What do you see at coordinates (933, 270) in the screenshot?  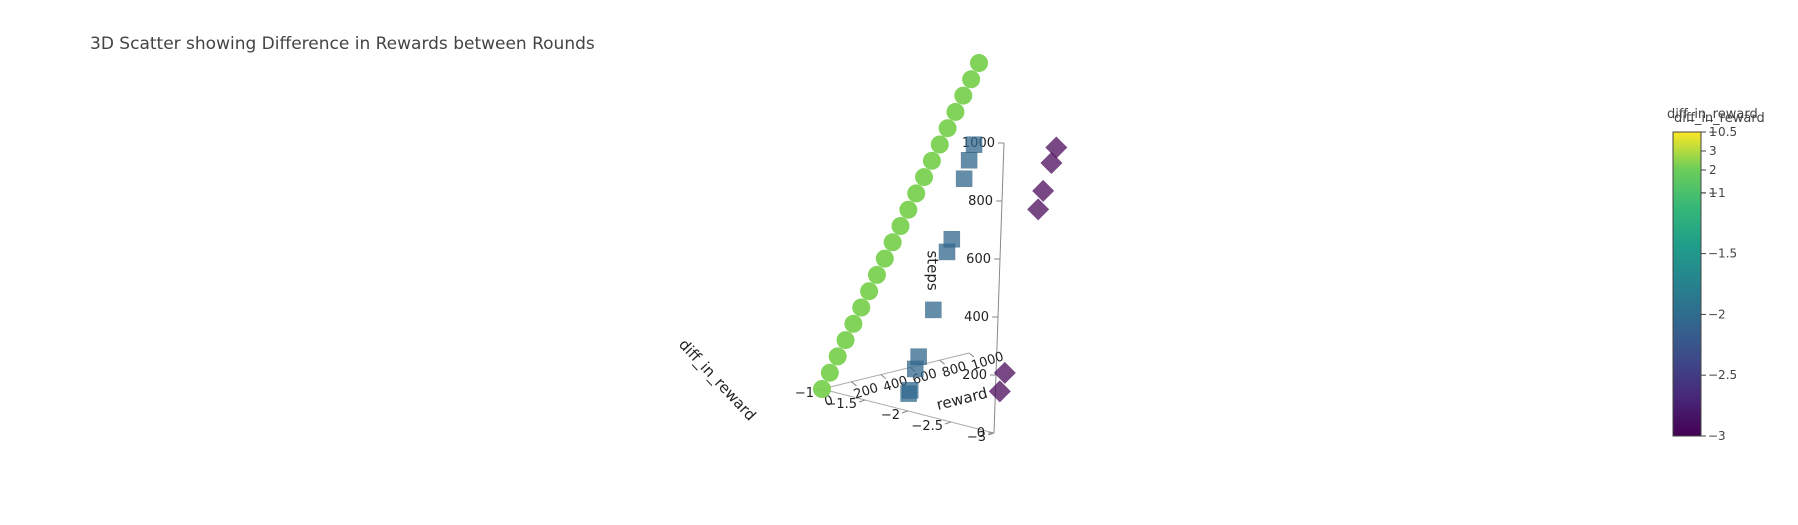 I see `z-axis-title: steps` at bounding box center [933, 270].